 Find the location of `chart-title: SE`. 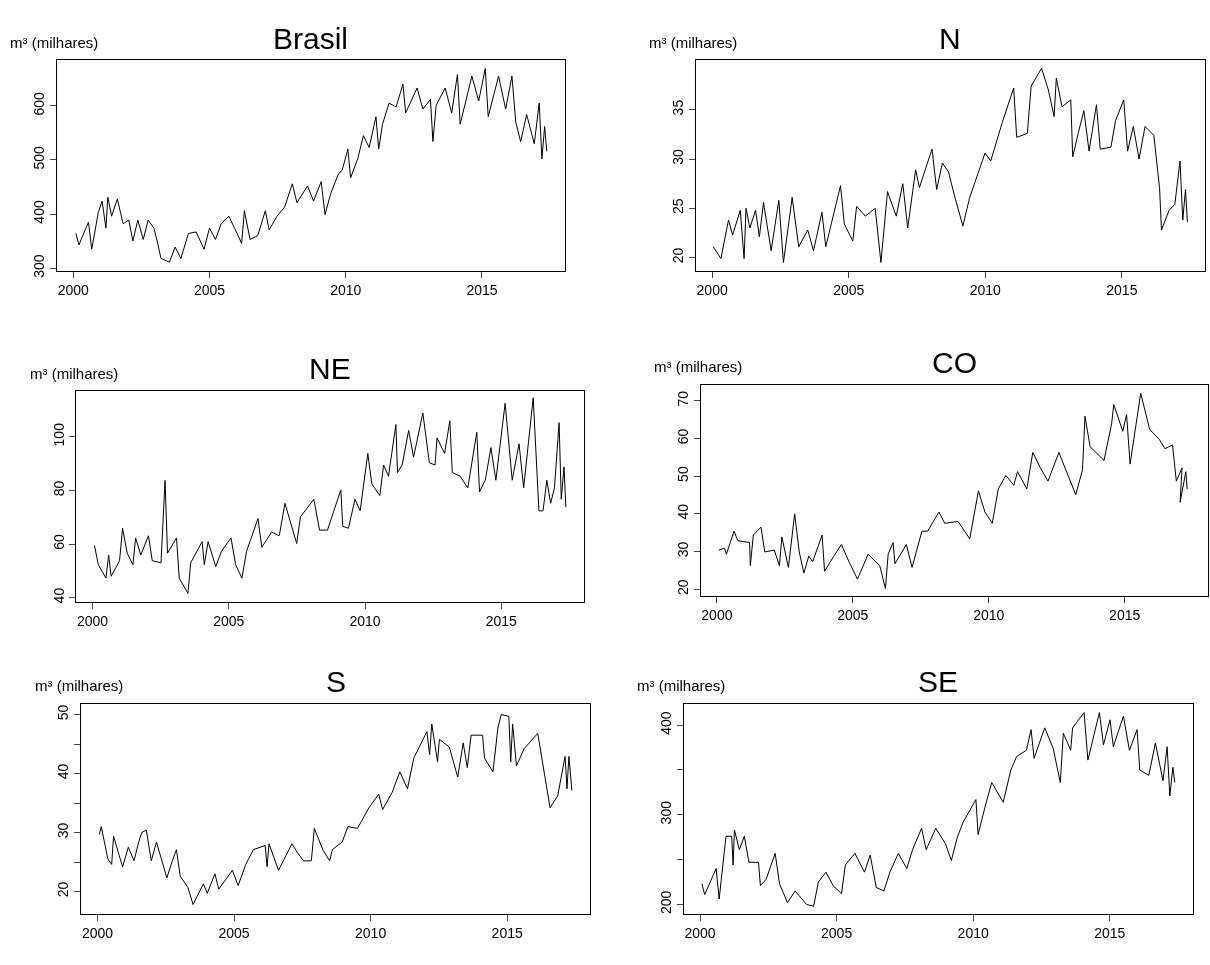

chart-title: SE is located at coordinates (938, 681).